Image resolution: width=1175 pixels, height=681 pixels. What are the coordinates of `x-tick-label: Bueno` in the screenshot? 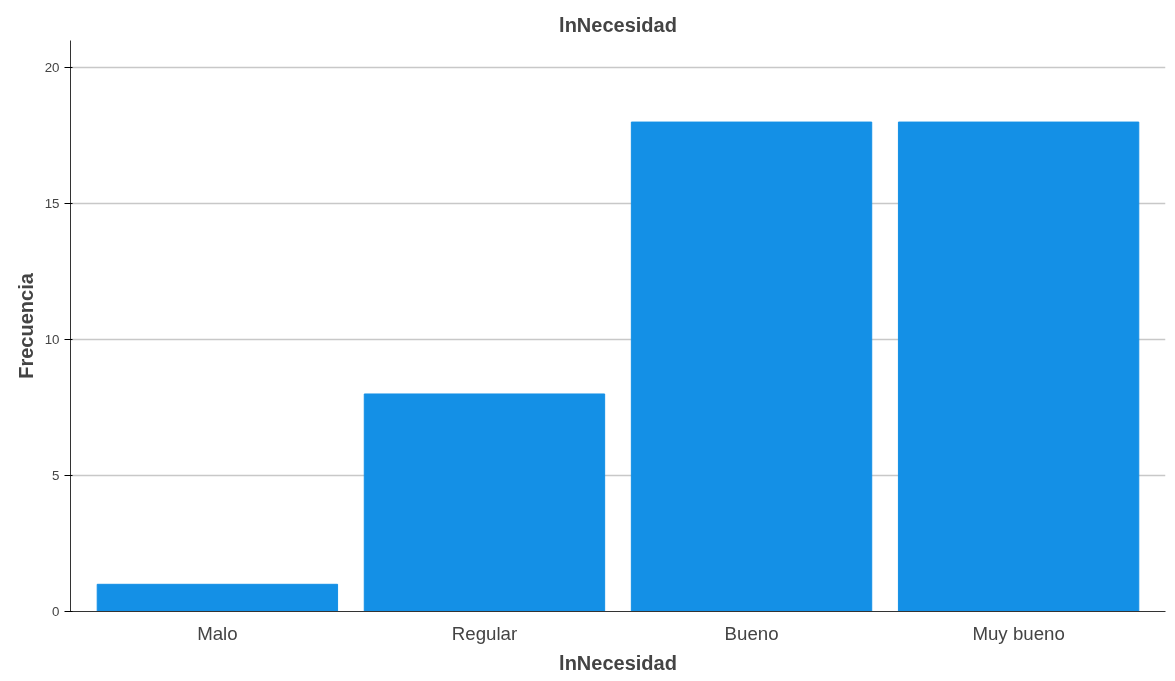 It's located at (751, 633).